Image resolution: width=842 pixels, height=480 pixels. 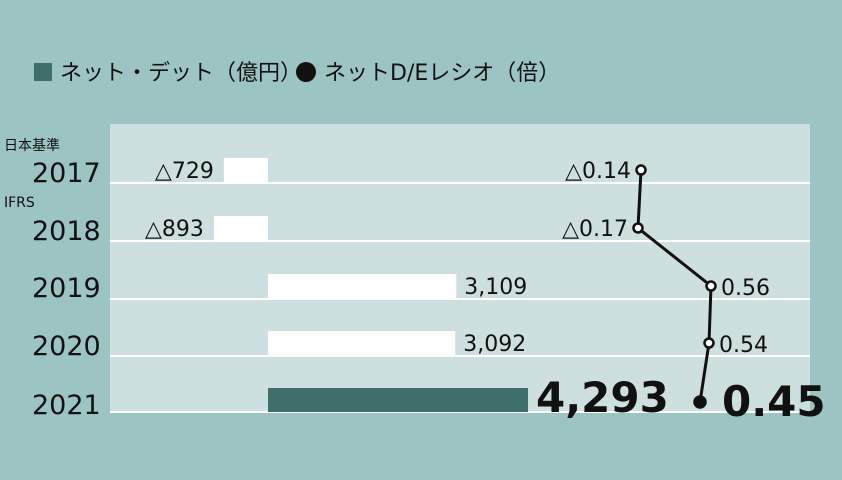 What do you see at coordinates (240, 228) in the screenshot?
I see `bar-2018` at bounding box center [240, 228].